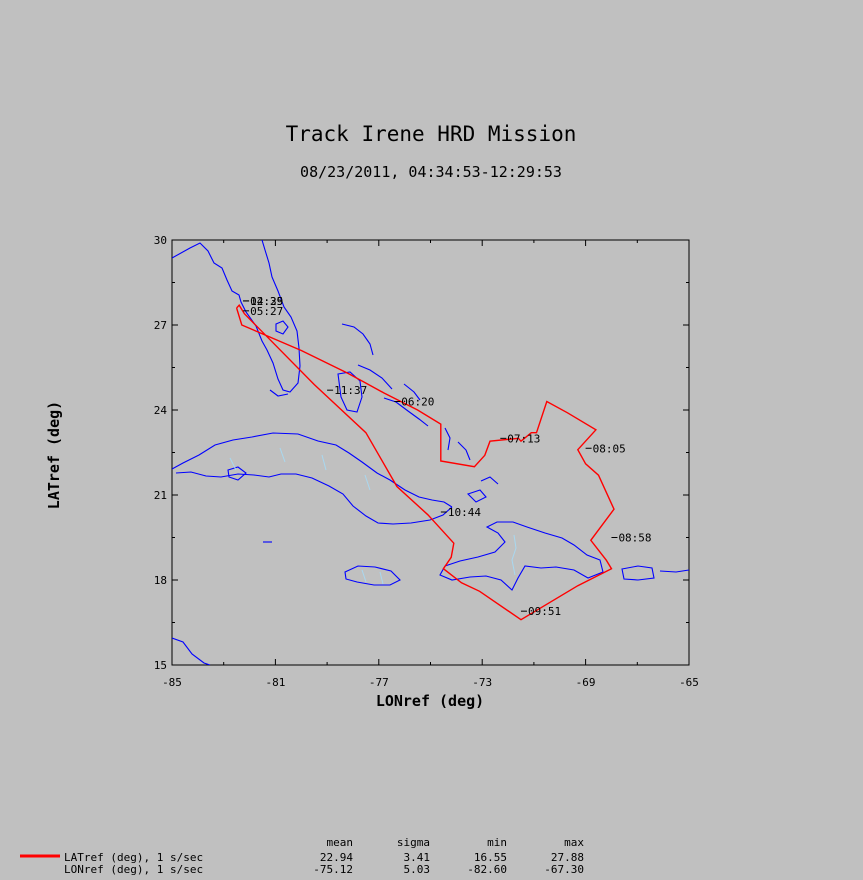  What do you see at coordinates (674, 571) in the screenshot?
I see `virgin-islands` at bounding box center [674, 571].